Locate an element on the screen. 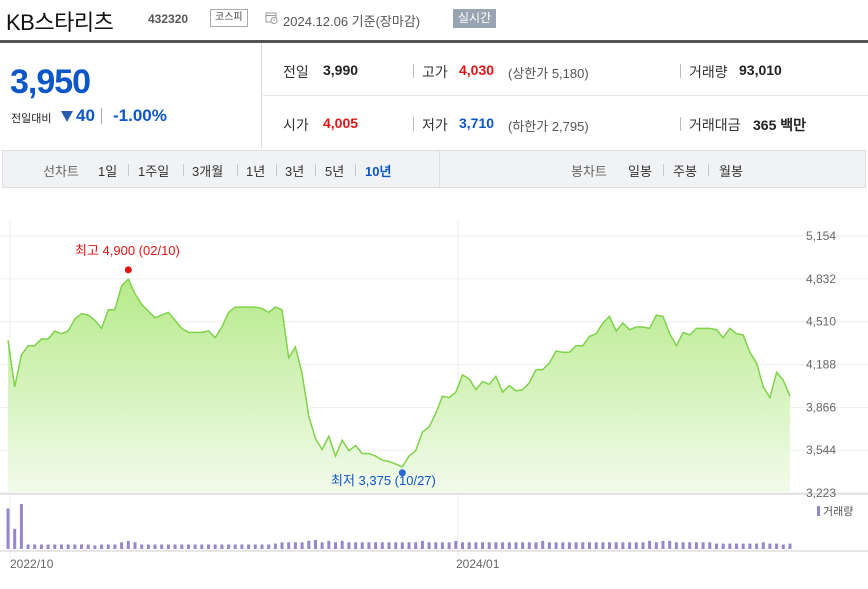 Image resolution: width=868 pixels, height=589 pixels. trade-amount-value: 365 백만 is located at coordinates (780, 125).